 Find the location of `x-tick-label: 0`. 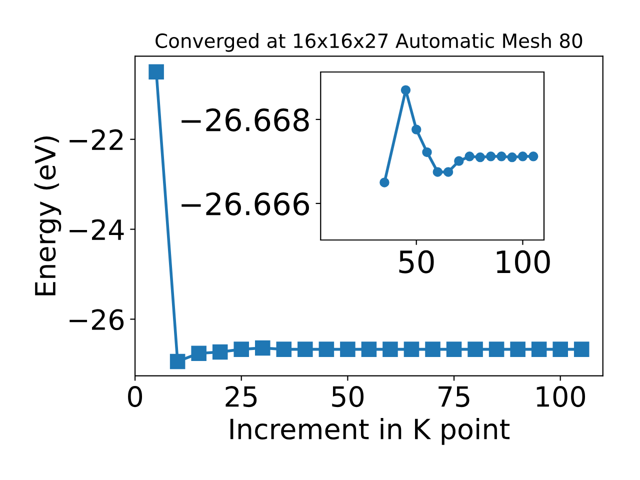

x-tick-label: 0 is located at coordinates (135, 397).